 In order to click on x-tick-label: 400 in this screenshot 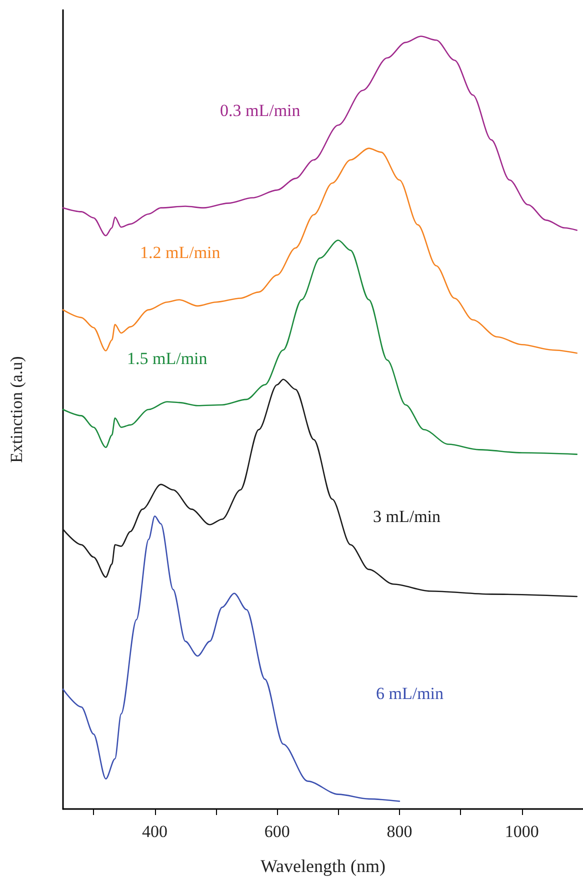, I will do `click(155, 831)`.